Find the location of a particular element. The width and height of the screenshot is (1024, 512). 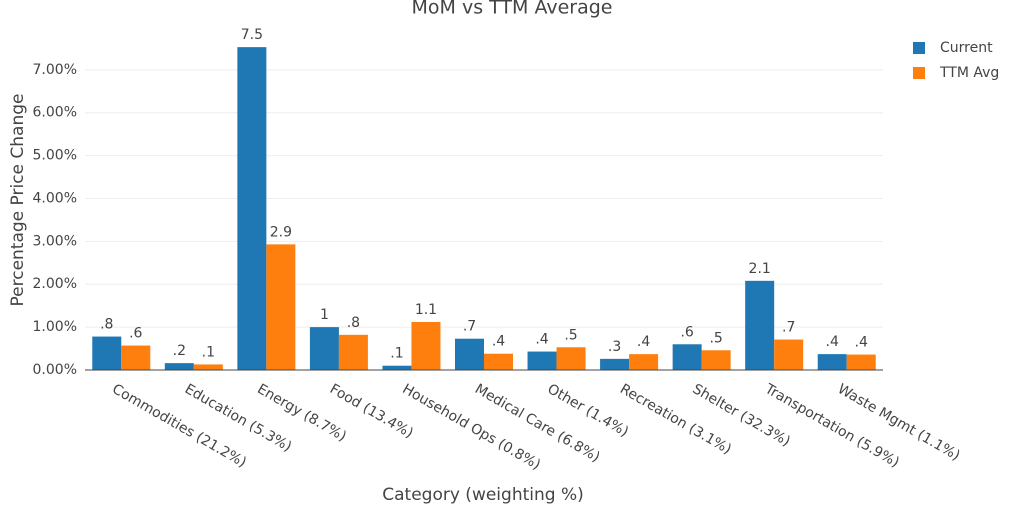

value-label: .2 is located at coordinates (179, 351).